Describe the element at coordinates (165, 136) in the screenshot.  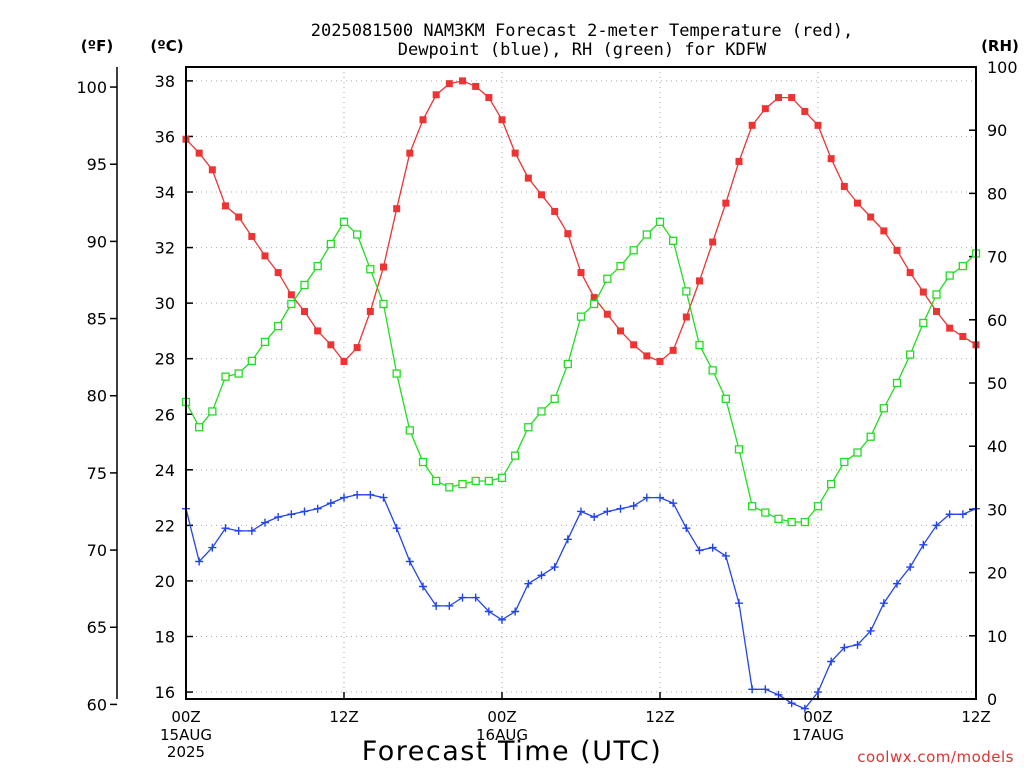
I see `celsius-tick-label: 36` at that location.